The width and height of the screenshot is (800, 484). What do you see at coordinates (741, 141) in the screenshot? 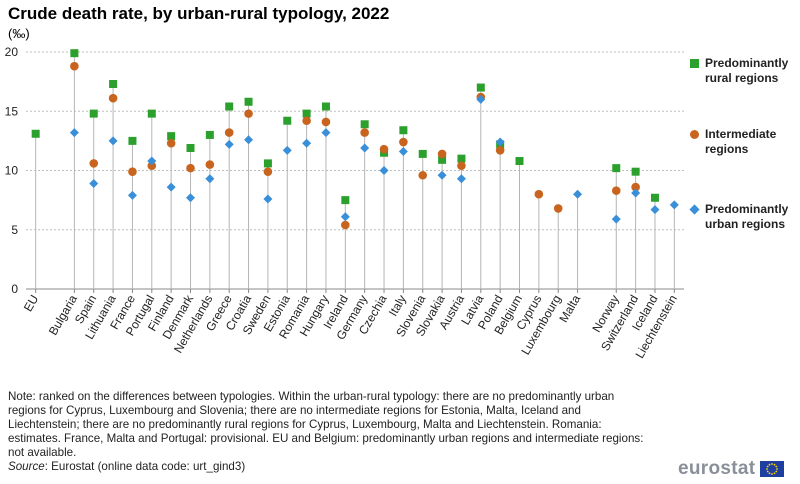
I see `legend-label-intermediate: Intermediate regions` at bounding box center [741, 141].